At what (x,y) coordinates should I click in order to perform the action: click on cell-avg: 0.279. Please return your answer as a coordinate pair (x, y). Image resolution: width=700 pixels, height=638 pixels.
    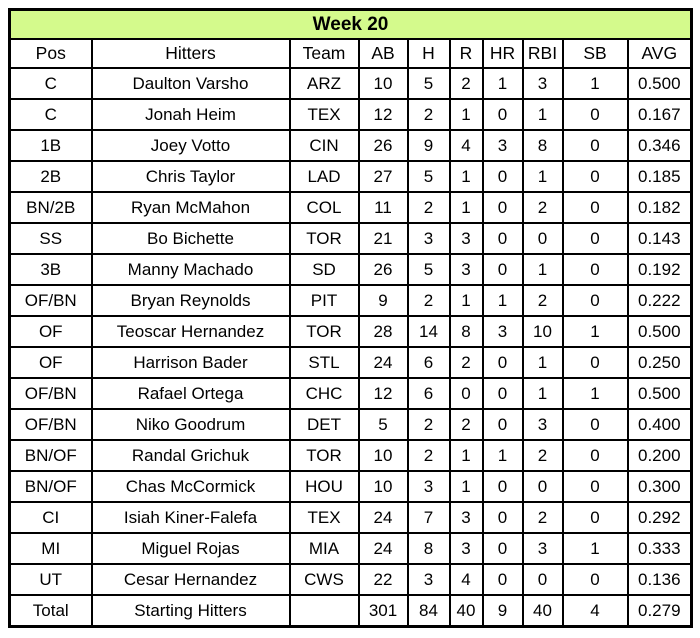
    Looking at the image, I should click on (659, 611).